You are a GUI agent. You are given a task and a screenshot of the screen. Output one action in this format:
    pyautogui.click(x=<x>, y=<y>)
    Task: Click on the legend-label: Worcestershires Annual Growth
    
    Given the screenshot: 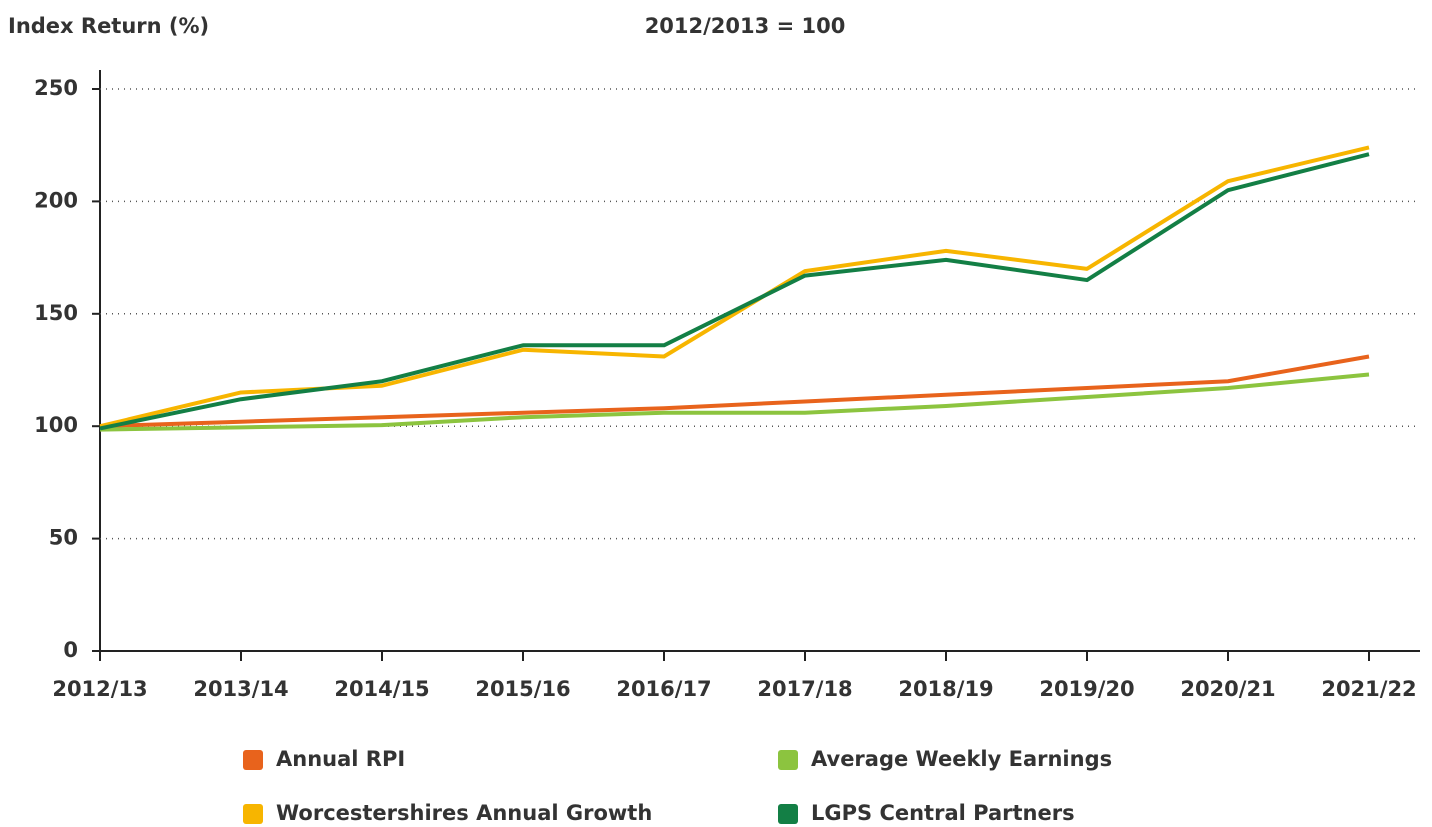 What is the action you would take?
    pyautogui.click(x=464, y=813)
    